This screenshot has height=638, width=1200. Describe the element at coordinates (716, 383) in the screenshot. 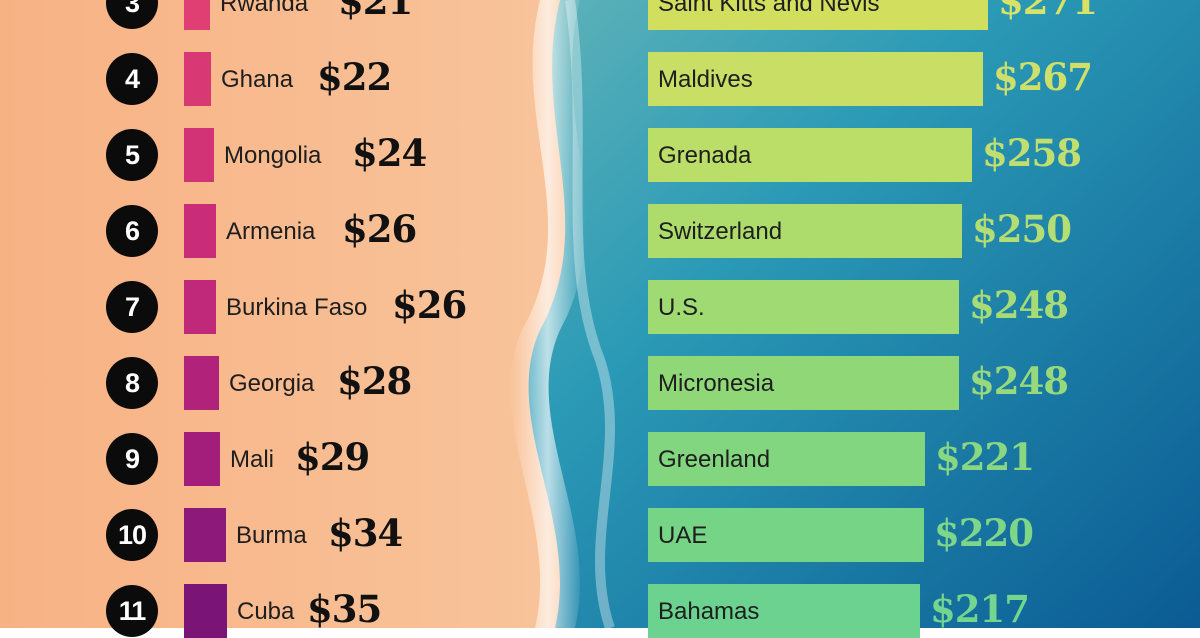

I see `country-label: Micronesia` at that location.